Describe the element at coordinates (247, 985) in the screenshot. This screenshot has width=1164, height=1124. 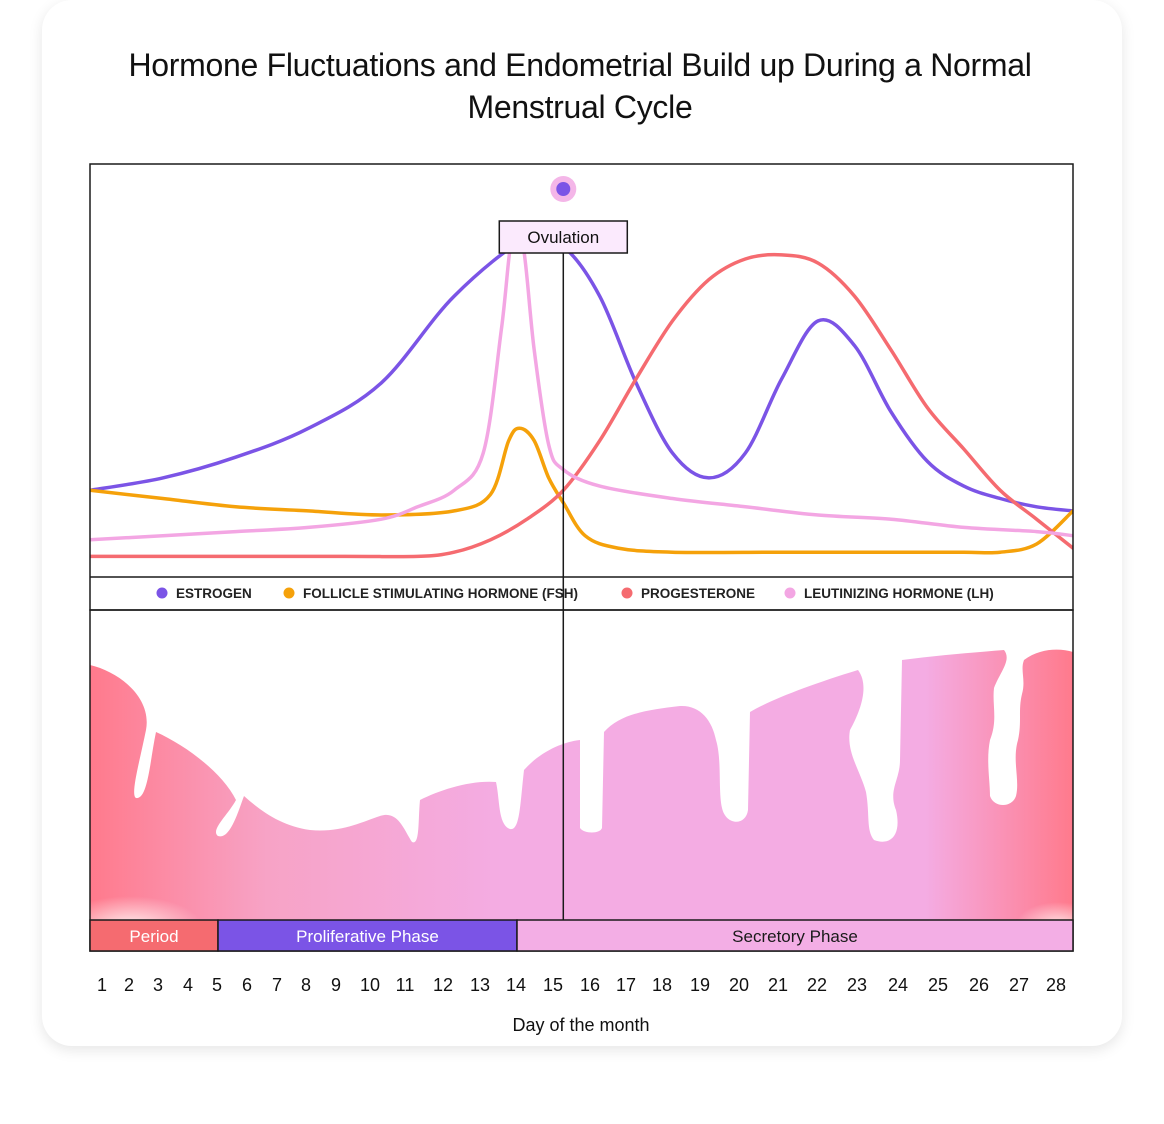
I see `x-tick-label: 6` at that location.